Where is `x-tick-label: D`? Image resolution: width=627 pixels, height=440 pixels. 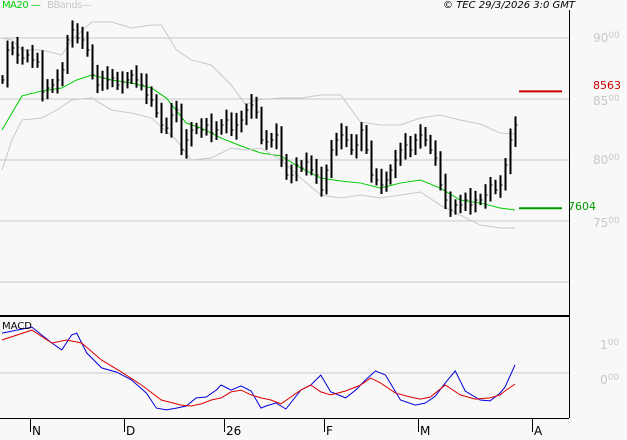 x-tick-label: D is located at coordinates (131, 431).